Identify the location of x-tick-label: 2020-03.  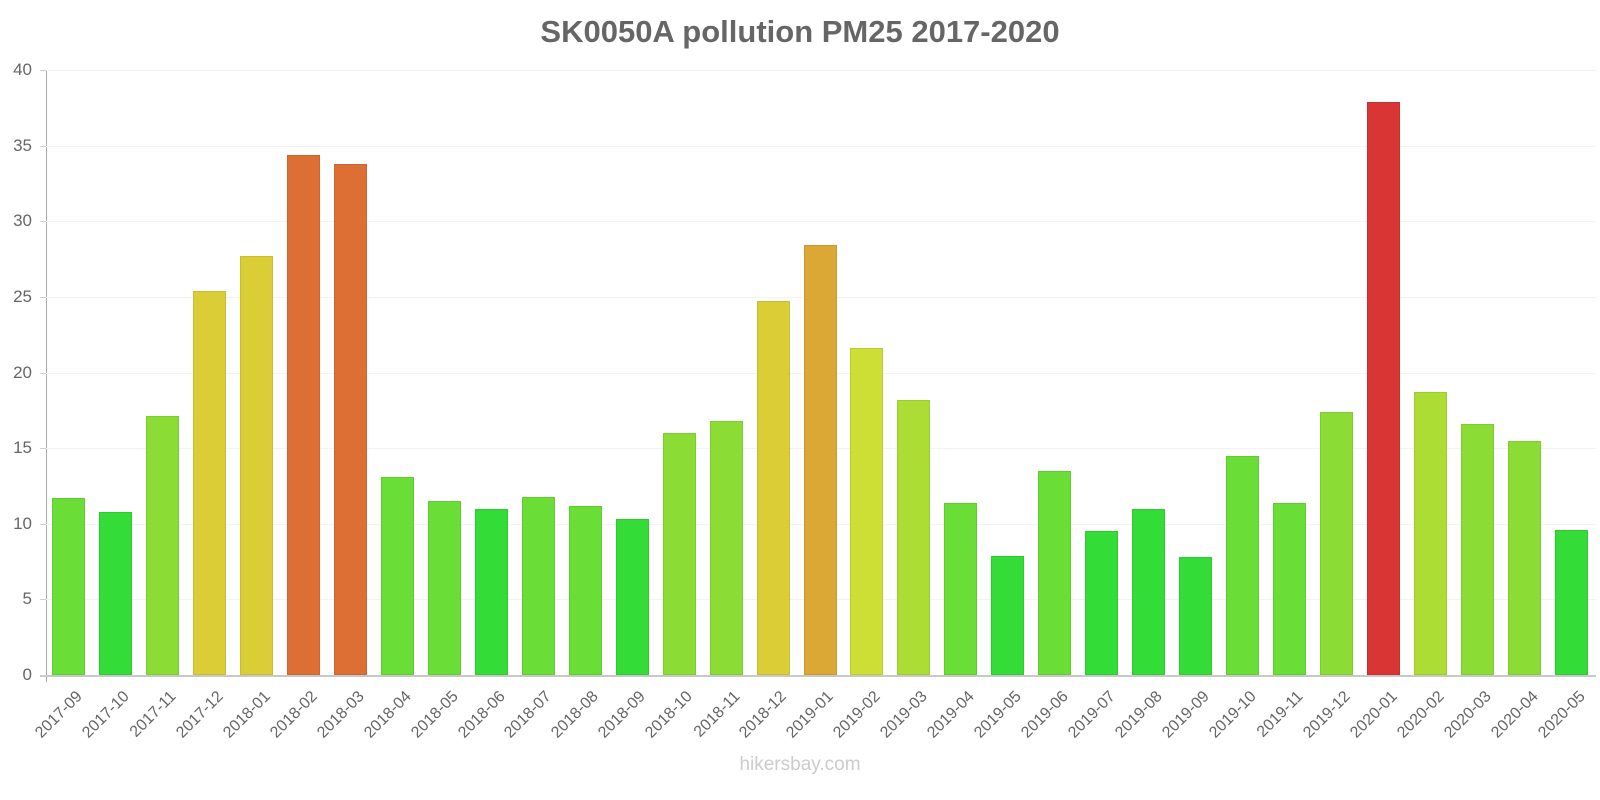
(1468, 715).